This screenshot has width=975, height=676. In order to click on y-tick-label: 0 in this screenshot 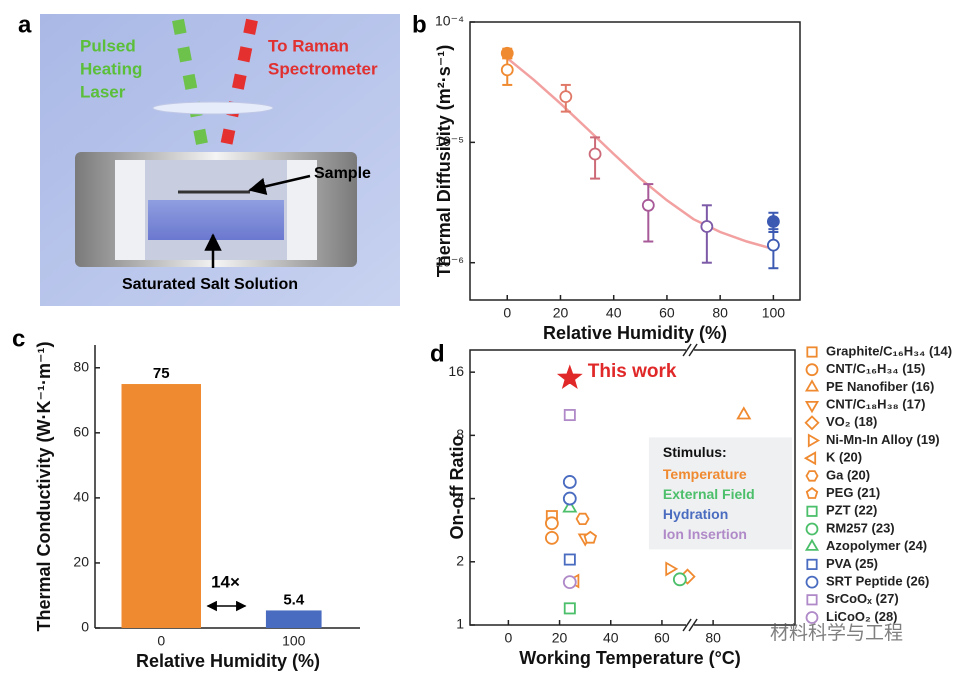, I will do `click(85, 627)`.